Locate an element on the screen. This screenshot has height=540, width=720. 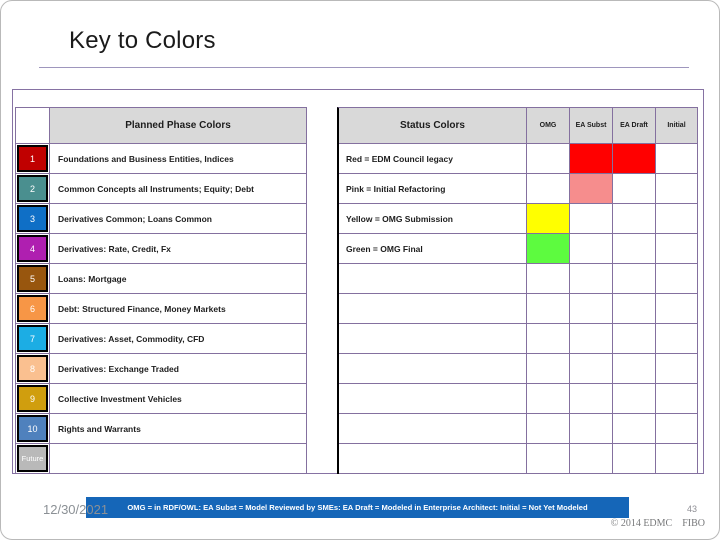
phase-swatch-cell: 9 is located at coordinates (33, 399).